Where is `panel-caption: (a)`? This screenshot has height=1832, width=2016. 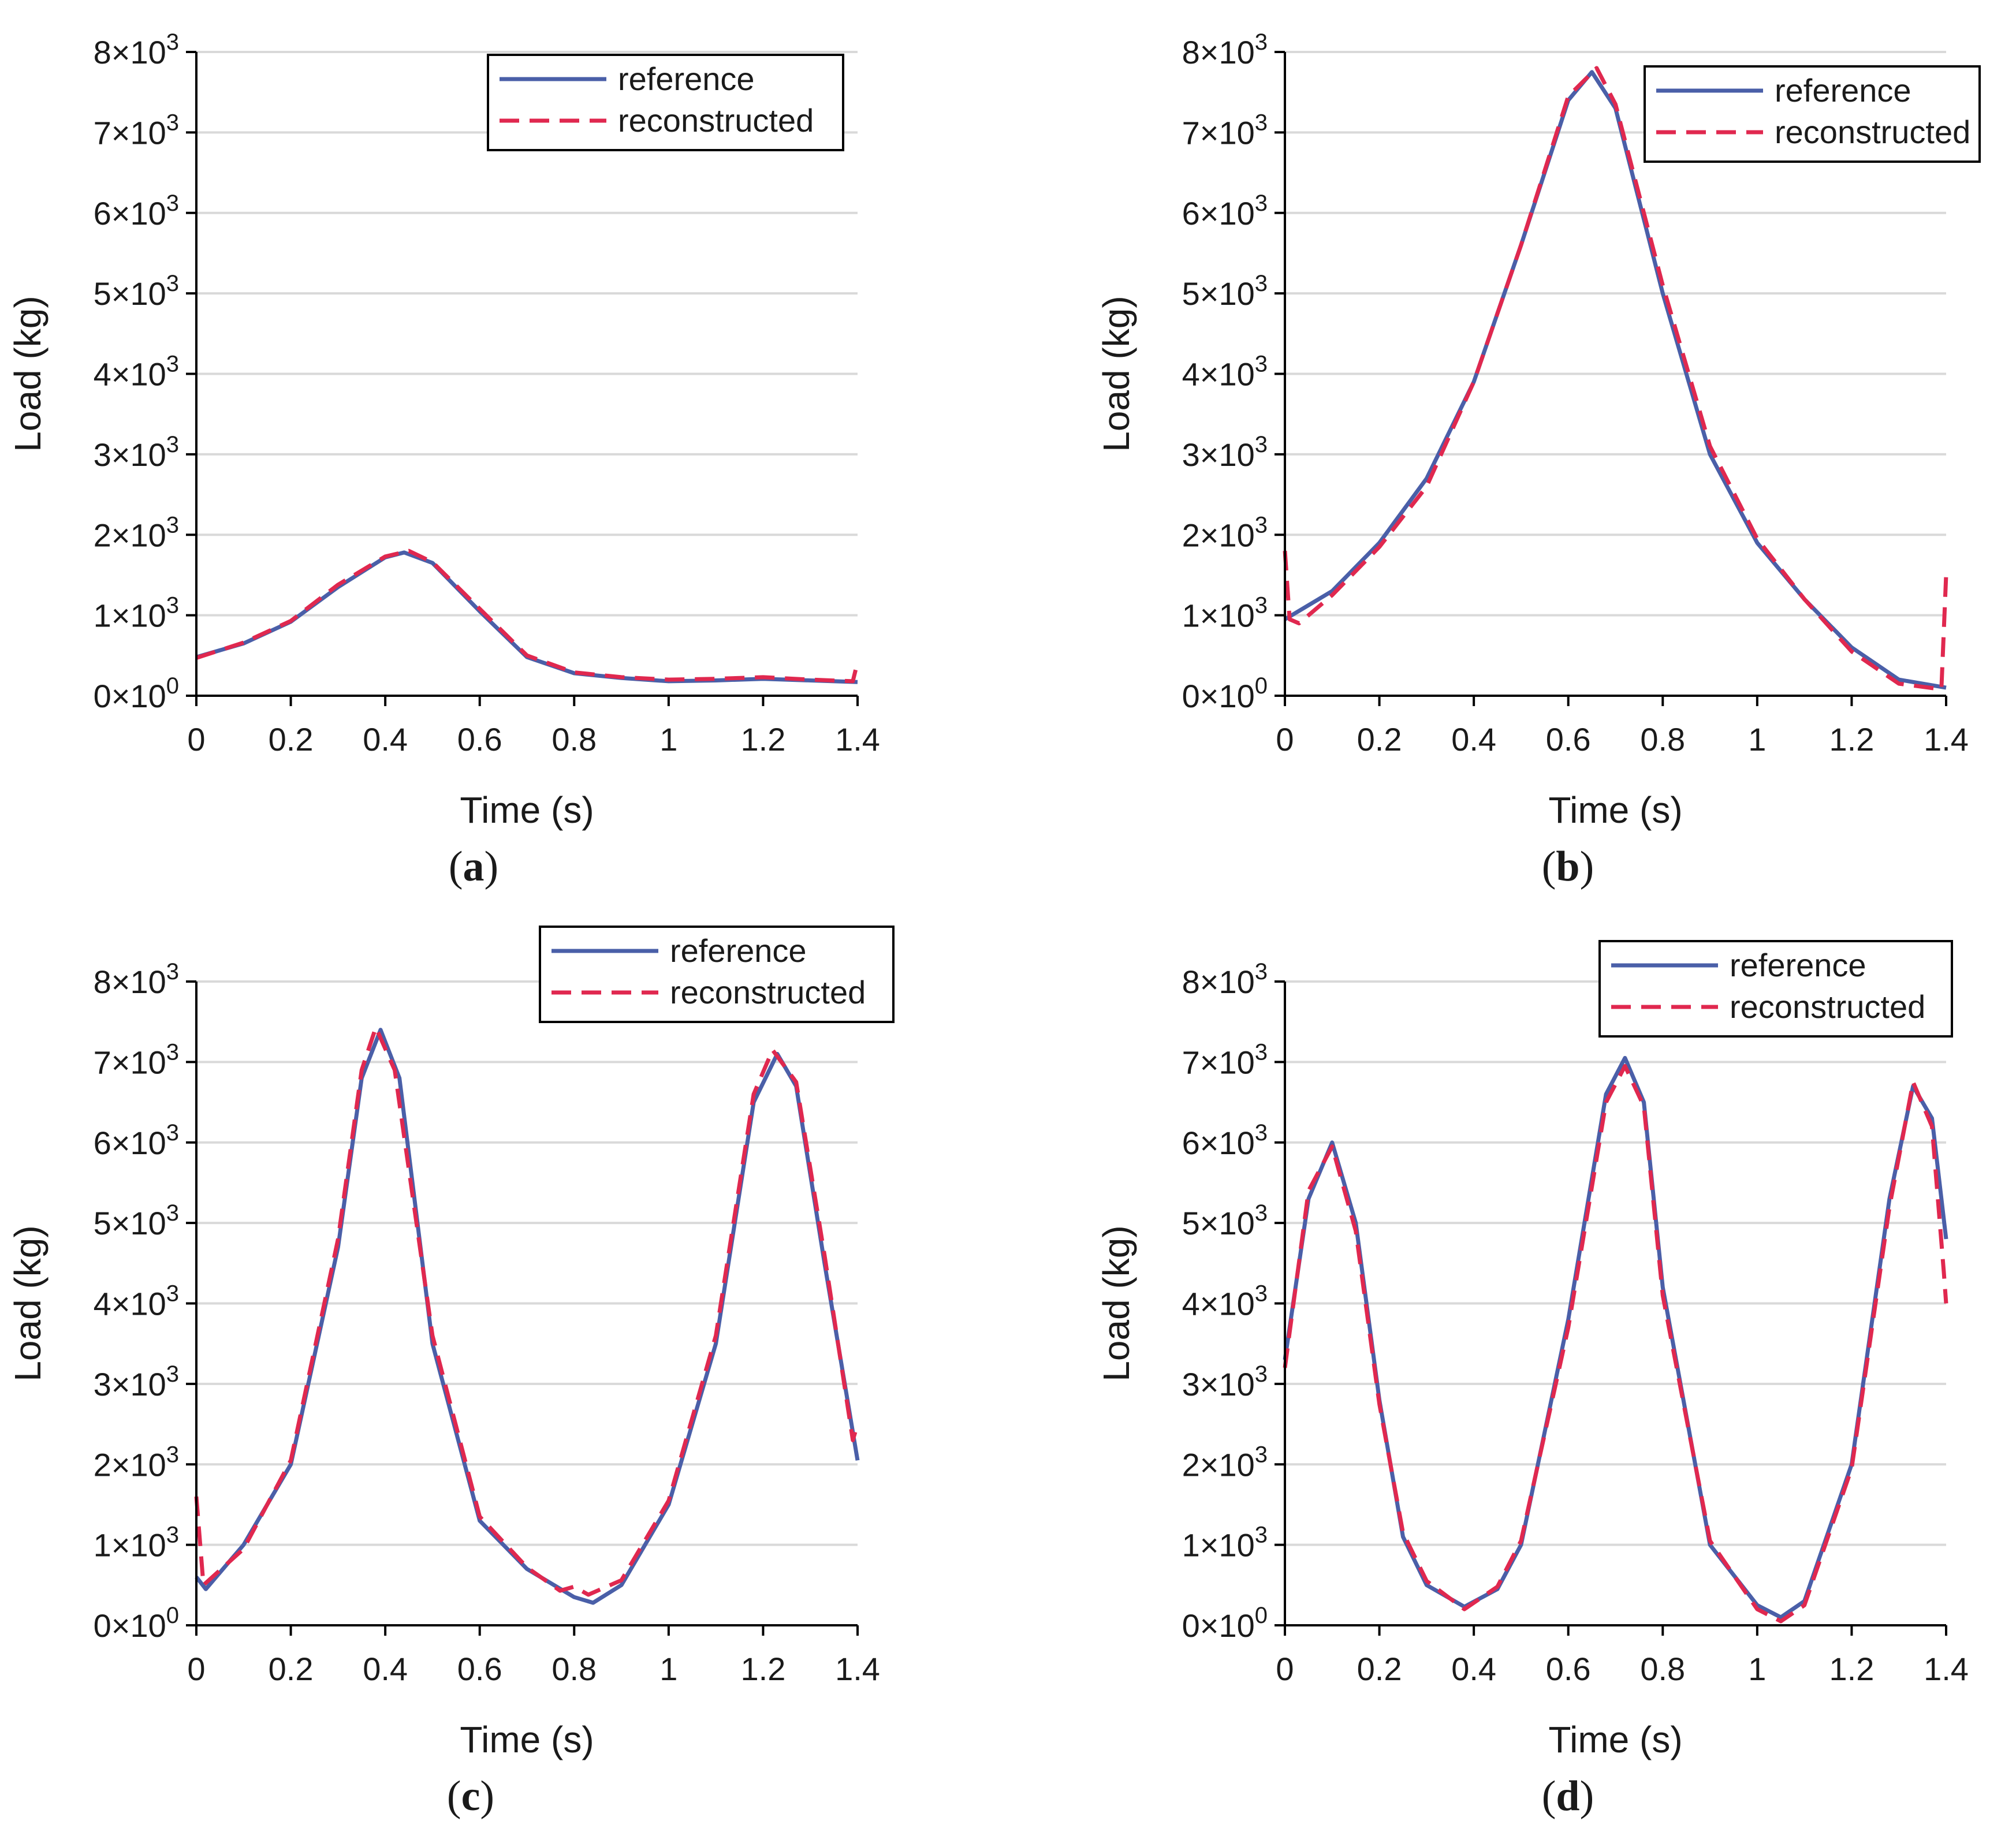 panel-caption: (a) is located at coordinates (473, 866).